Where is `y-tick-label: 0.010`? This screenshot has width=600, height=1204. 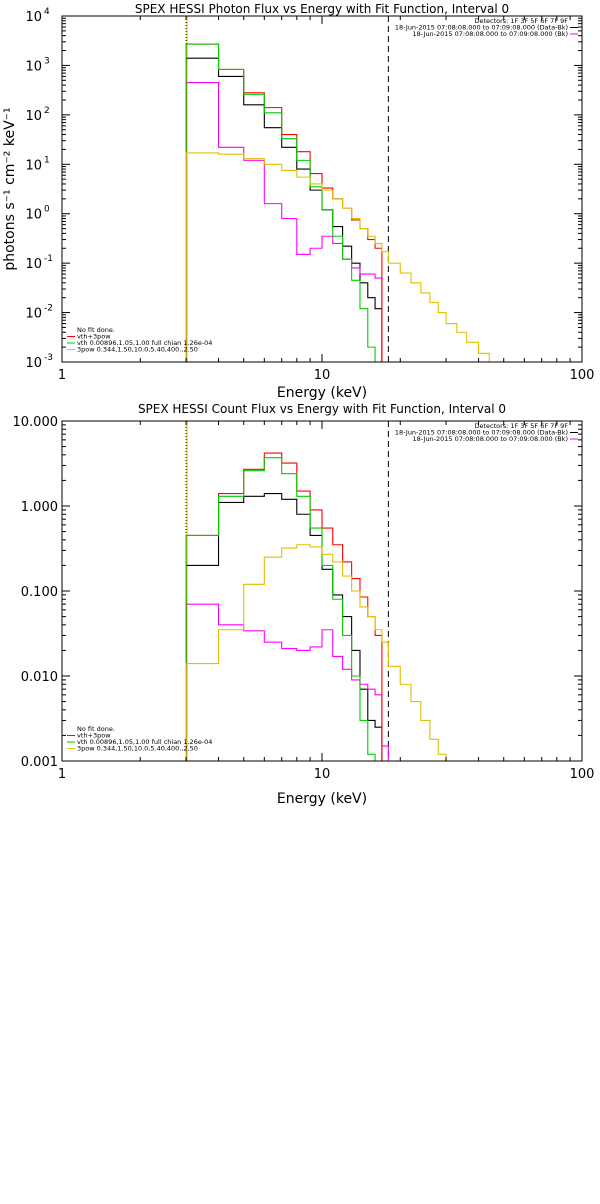 y-tick-label: 0.010 is located at coordinates (39, 677).